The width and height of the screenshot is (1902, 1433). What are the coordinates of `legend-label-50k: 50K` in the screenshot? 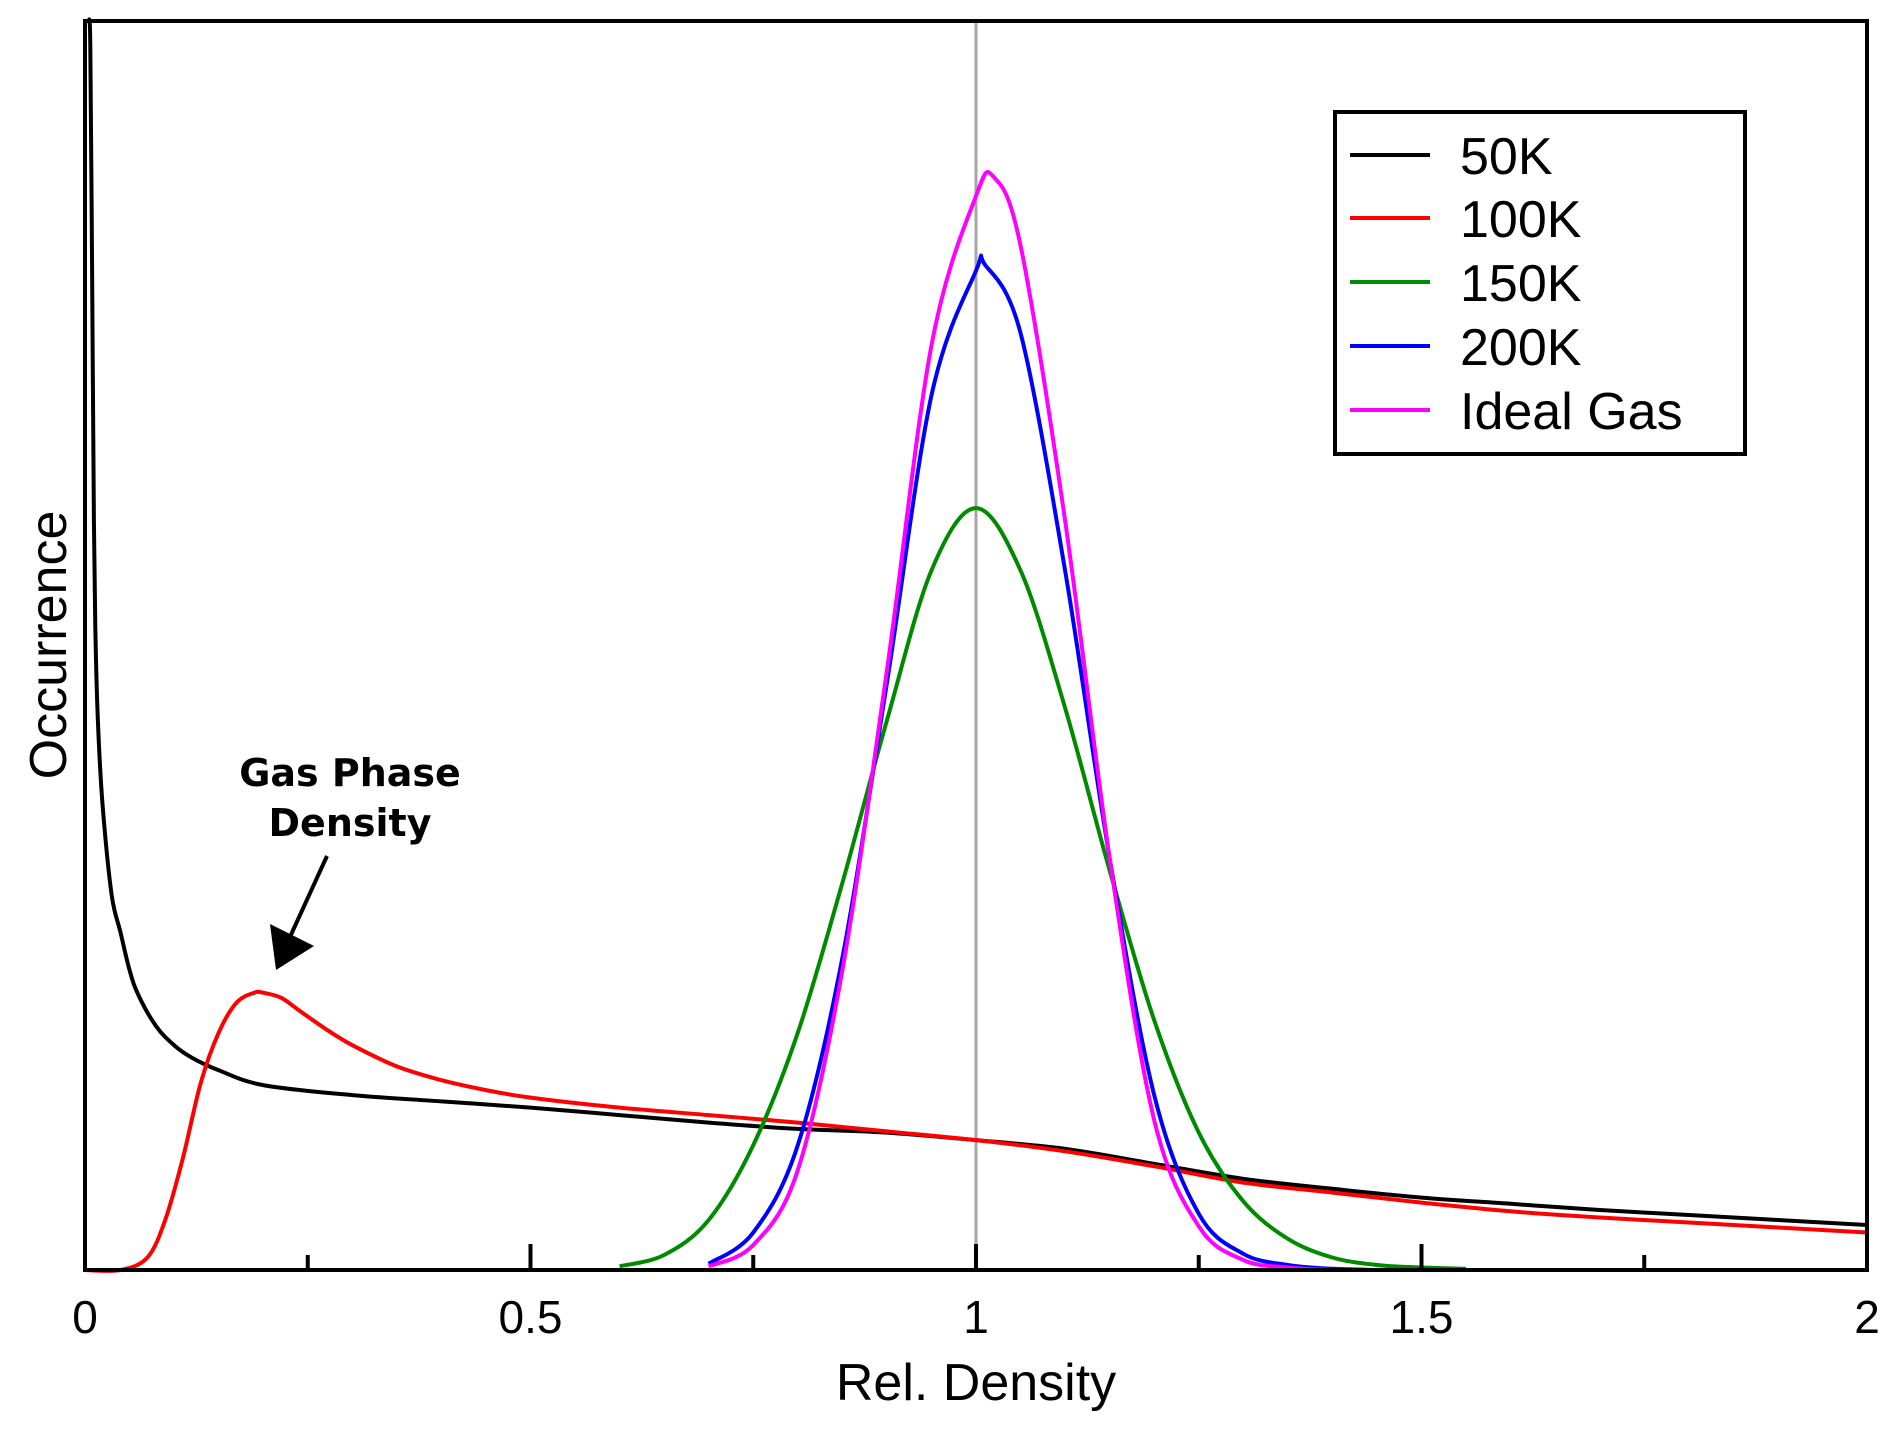 It's located at (1506, 157).